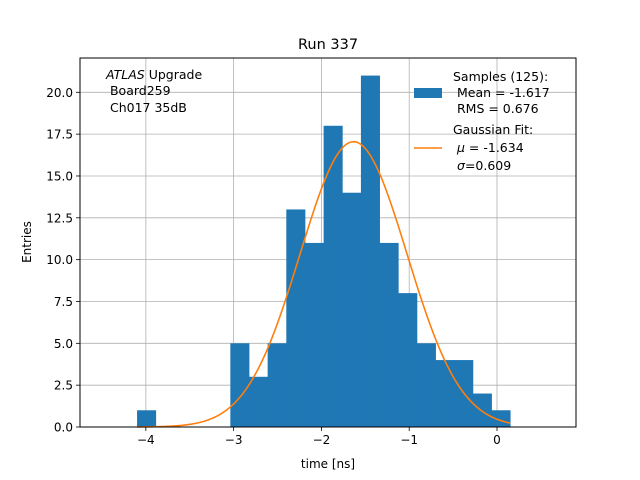  Describe the element at coordinates (63, 386) in the screenshot. I see `y-tick-label: 2.5` at that location.